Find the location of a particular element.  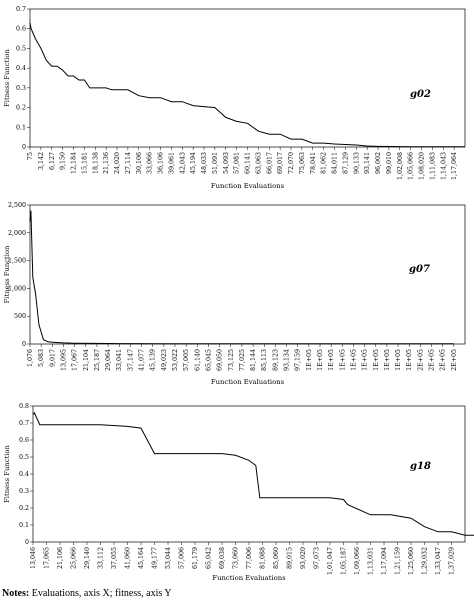

chart-g18-x-tick-label: 29,140 is located at coordinates (87, 558).